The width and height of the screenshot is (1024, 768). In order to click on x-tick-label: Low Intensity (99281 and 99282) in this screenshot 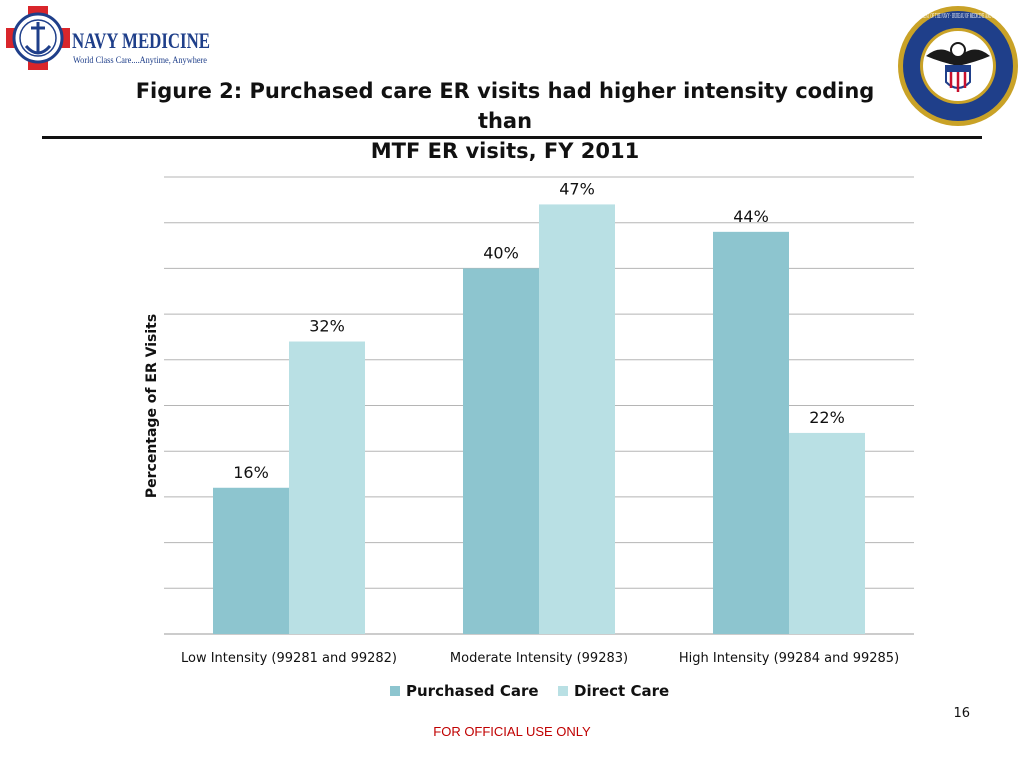, I will do `click(289, 658)`.